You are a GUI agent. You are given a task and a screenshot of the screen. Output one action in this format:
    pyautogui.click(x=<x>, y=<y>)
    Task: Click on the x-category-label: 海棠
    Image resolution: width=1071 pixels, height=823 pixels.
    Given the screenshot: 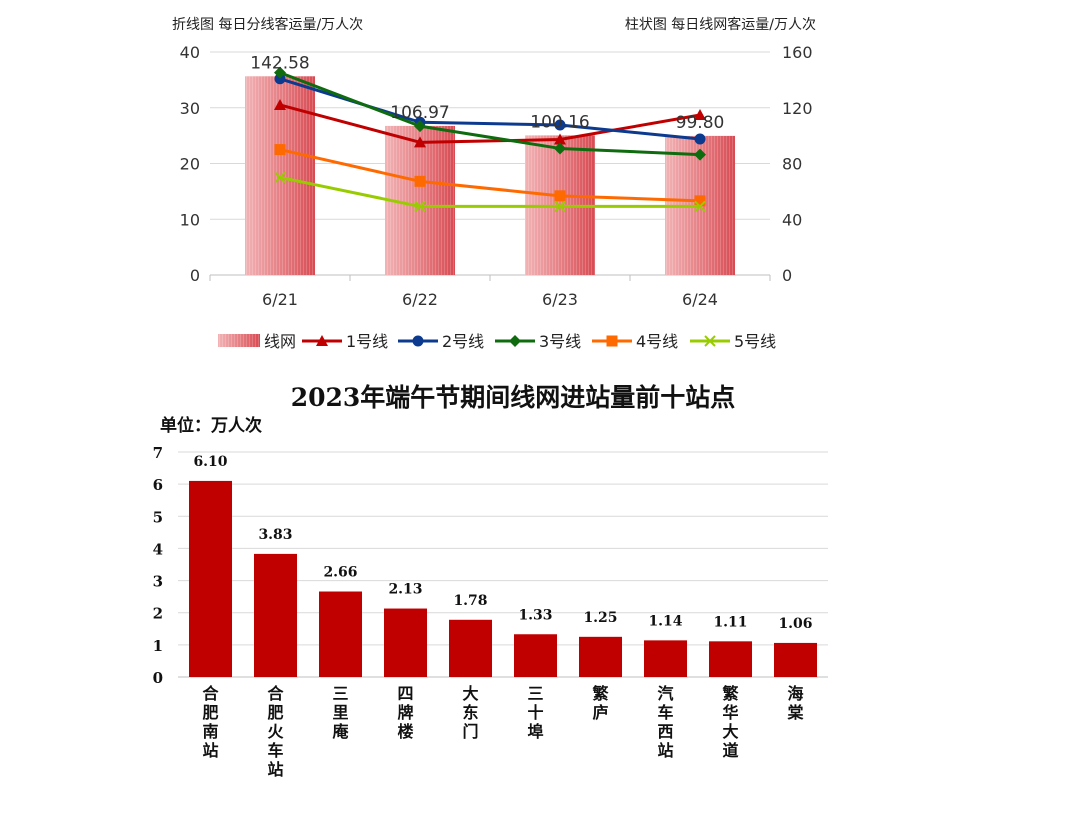 What is the action you would take?
    pyautogui.click(x=795, y=703)
    